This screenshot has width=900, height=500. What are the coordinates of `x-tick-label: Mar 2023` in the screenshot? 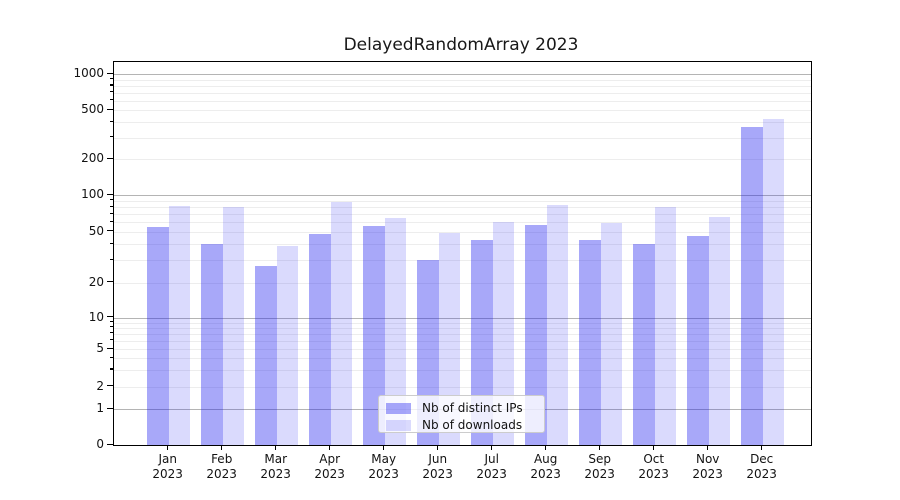 It's located at (275, 466).